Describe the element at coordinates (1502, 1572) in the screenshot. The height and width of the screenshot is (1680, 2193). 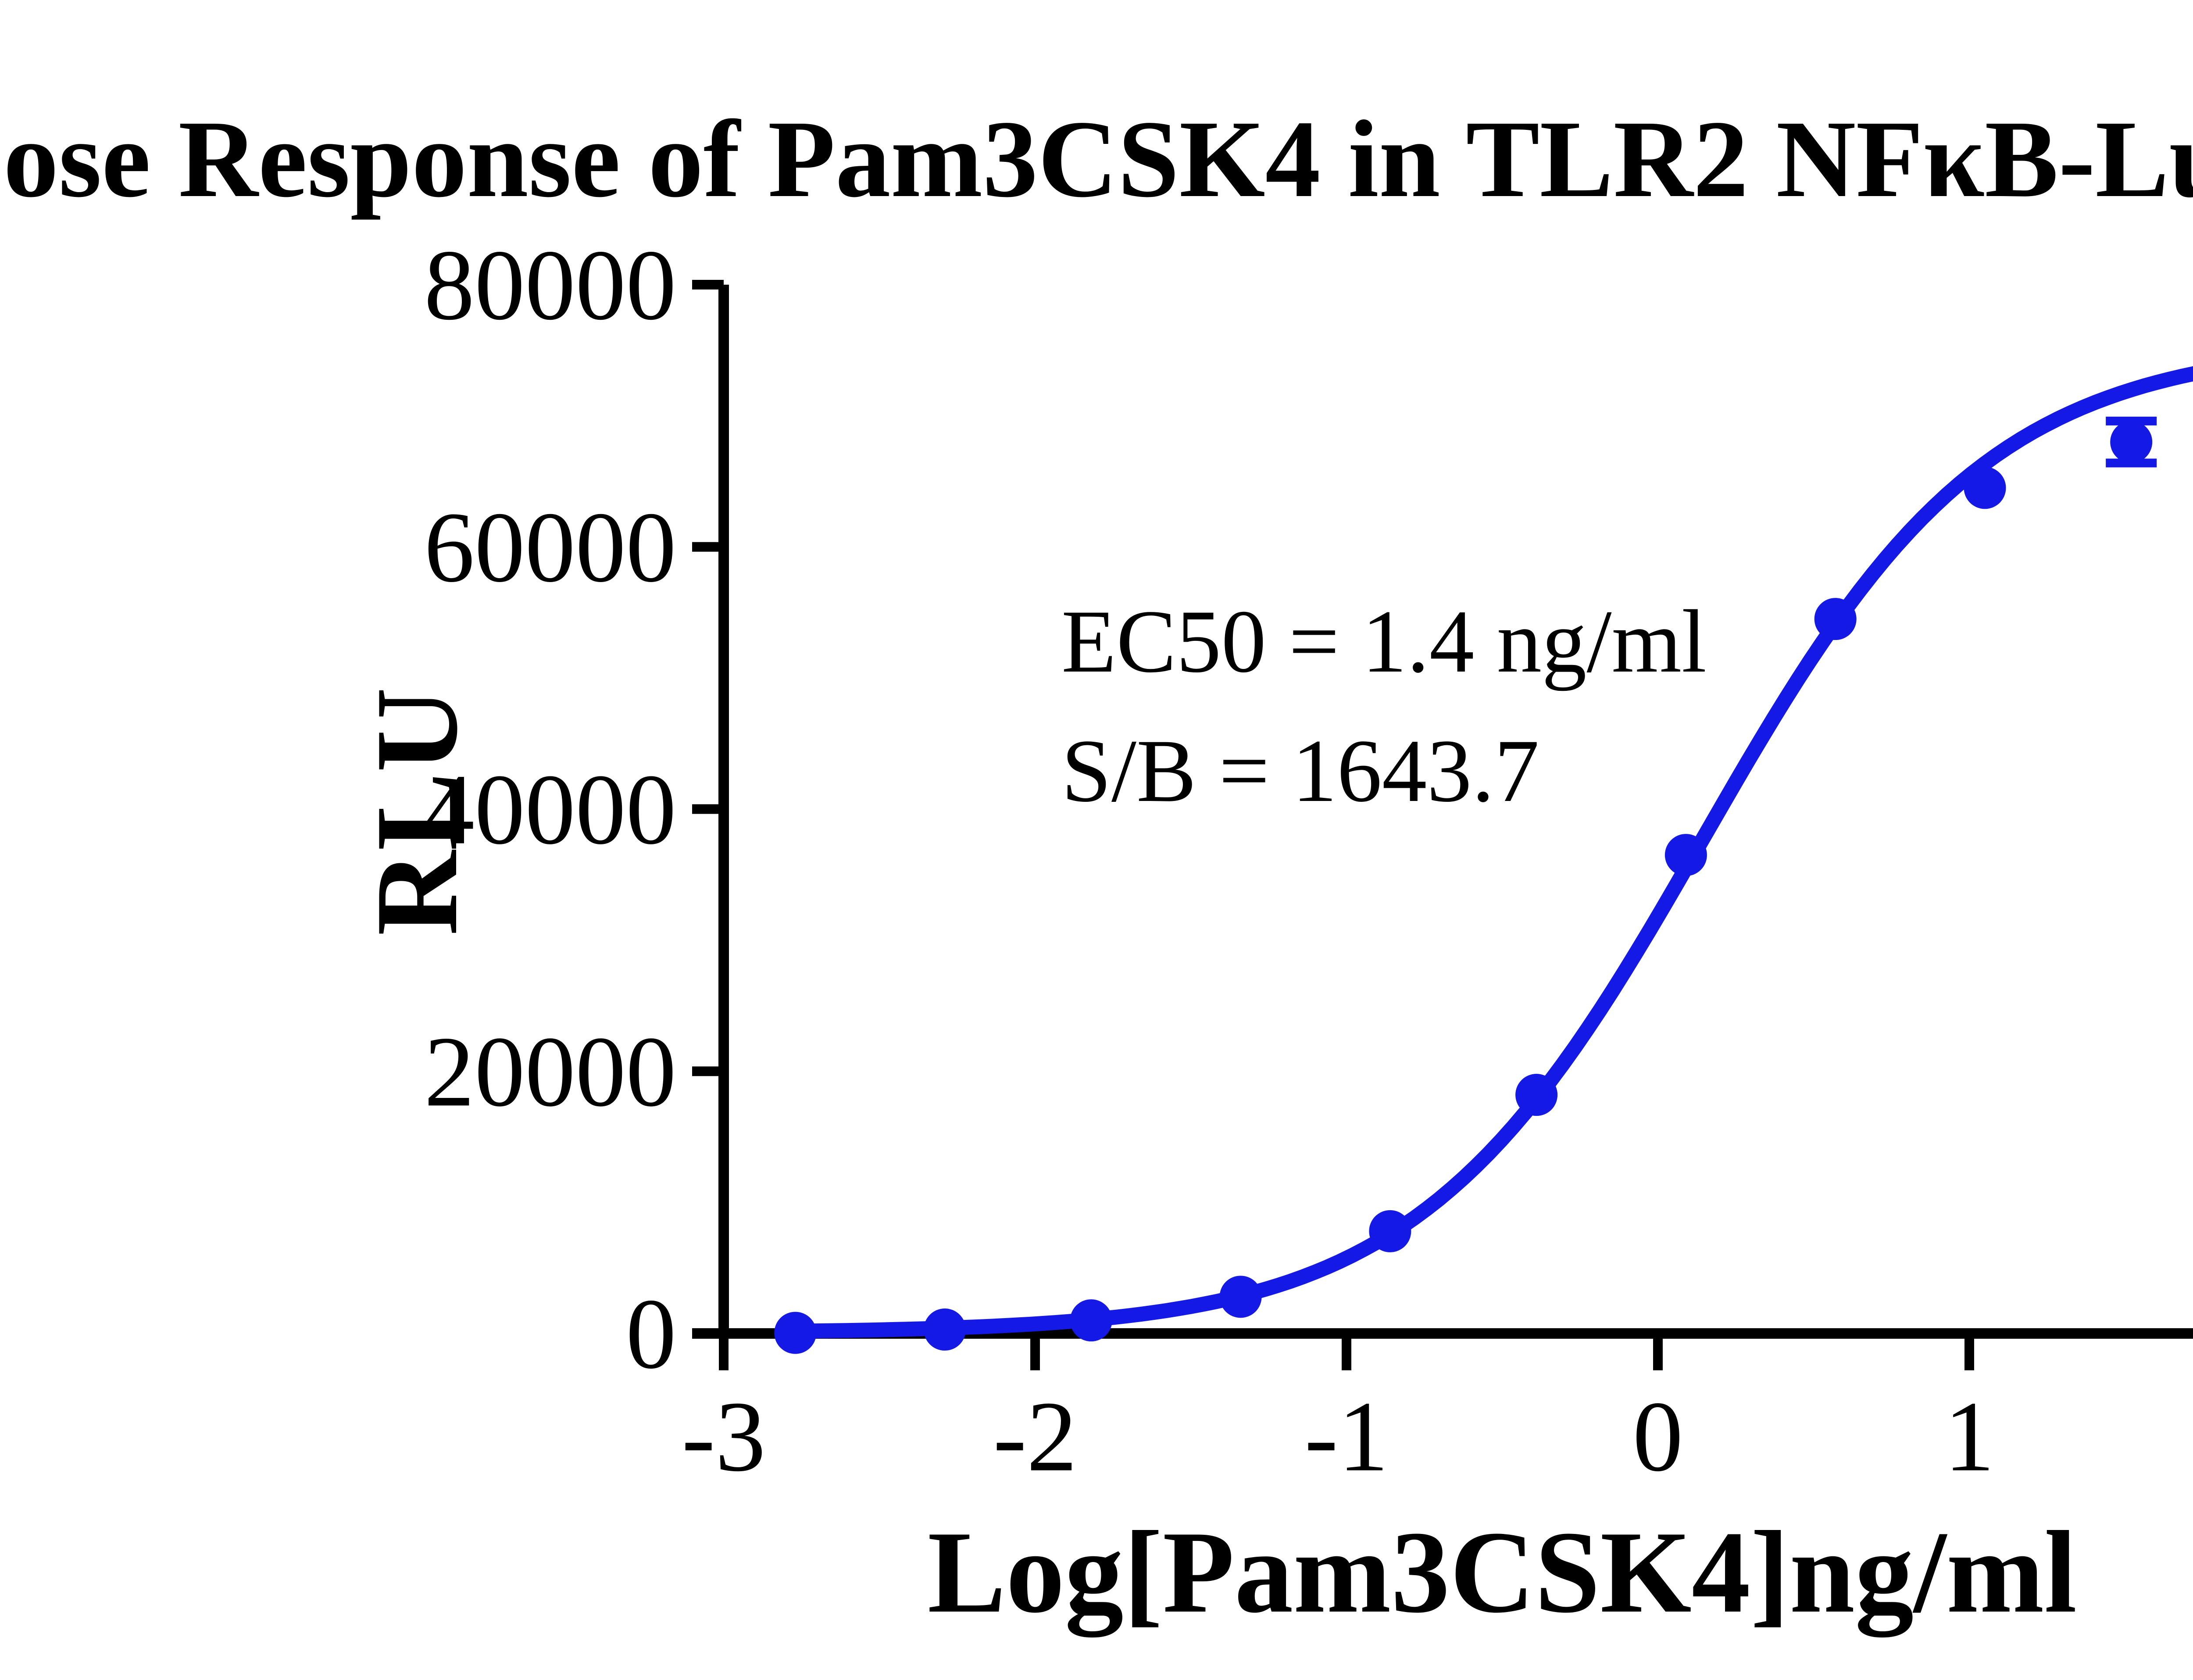
I see `x-axis-title: Log[Pam3CSK4]ng/ml` at that location.